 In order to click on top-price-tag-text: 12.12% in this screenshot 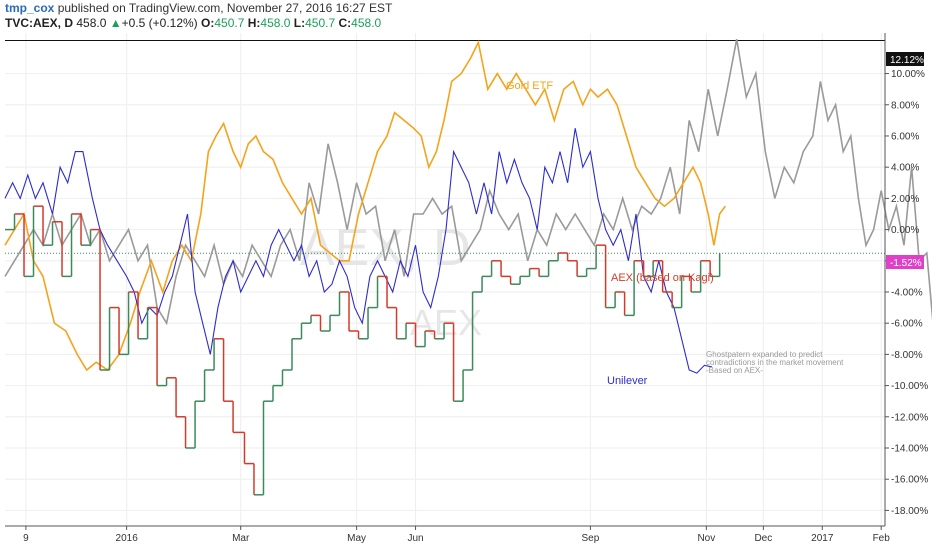, I will do `click(907, 60)`.